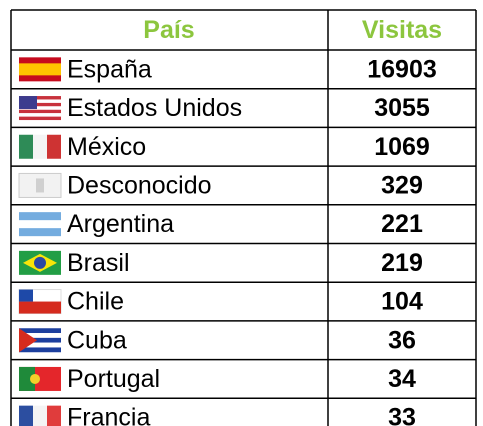 The image size is (483, 426). I want to click on visit-count: 16903, so click(402, 69).